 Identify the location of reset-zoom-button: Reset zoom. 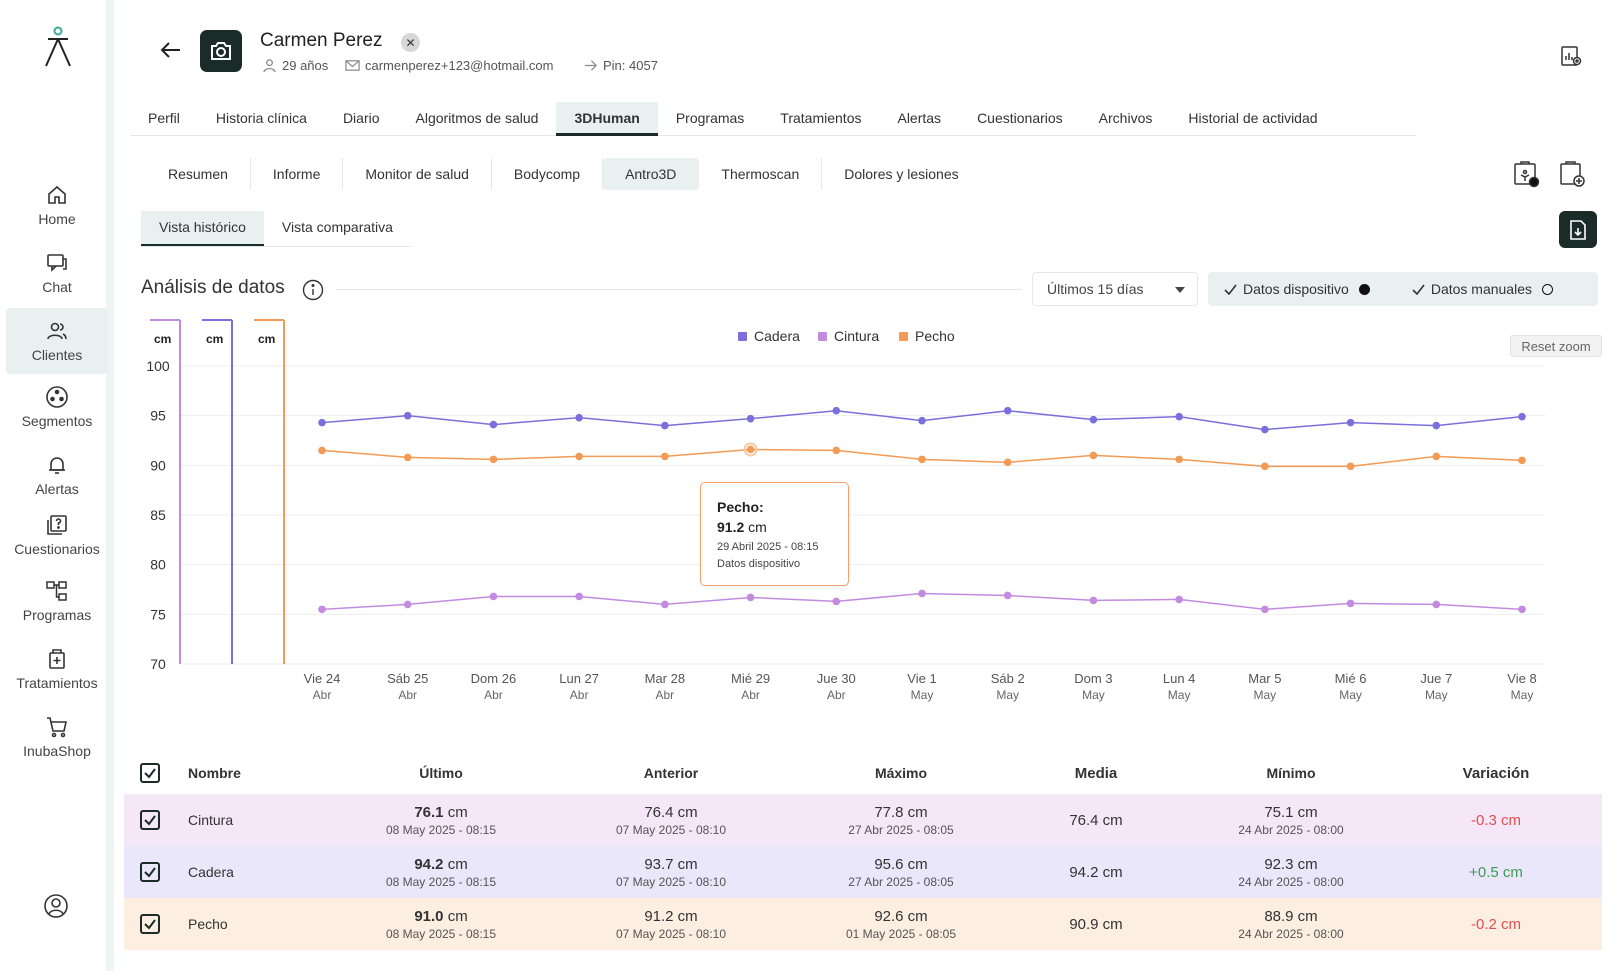
(1556, 346).